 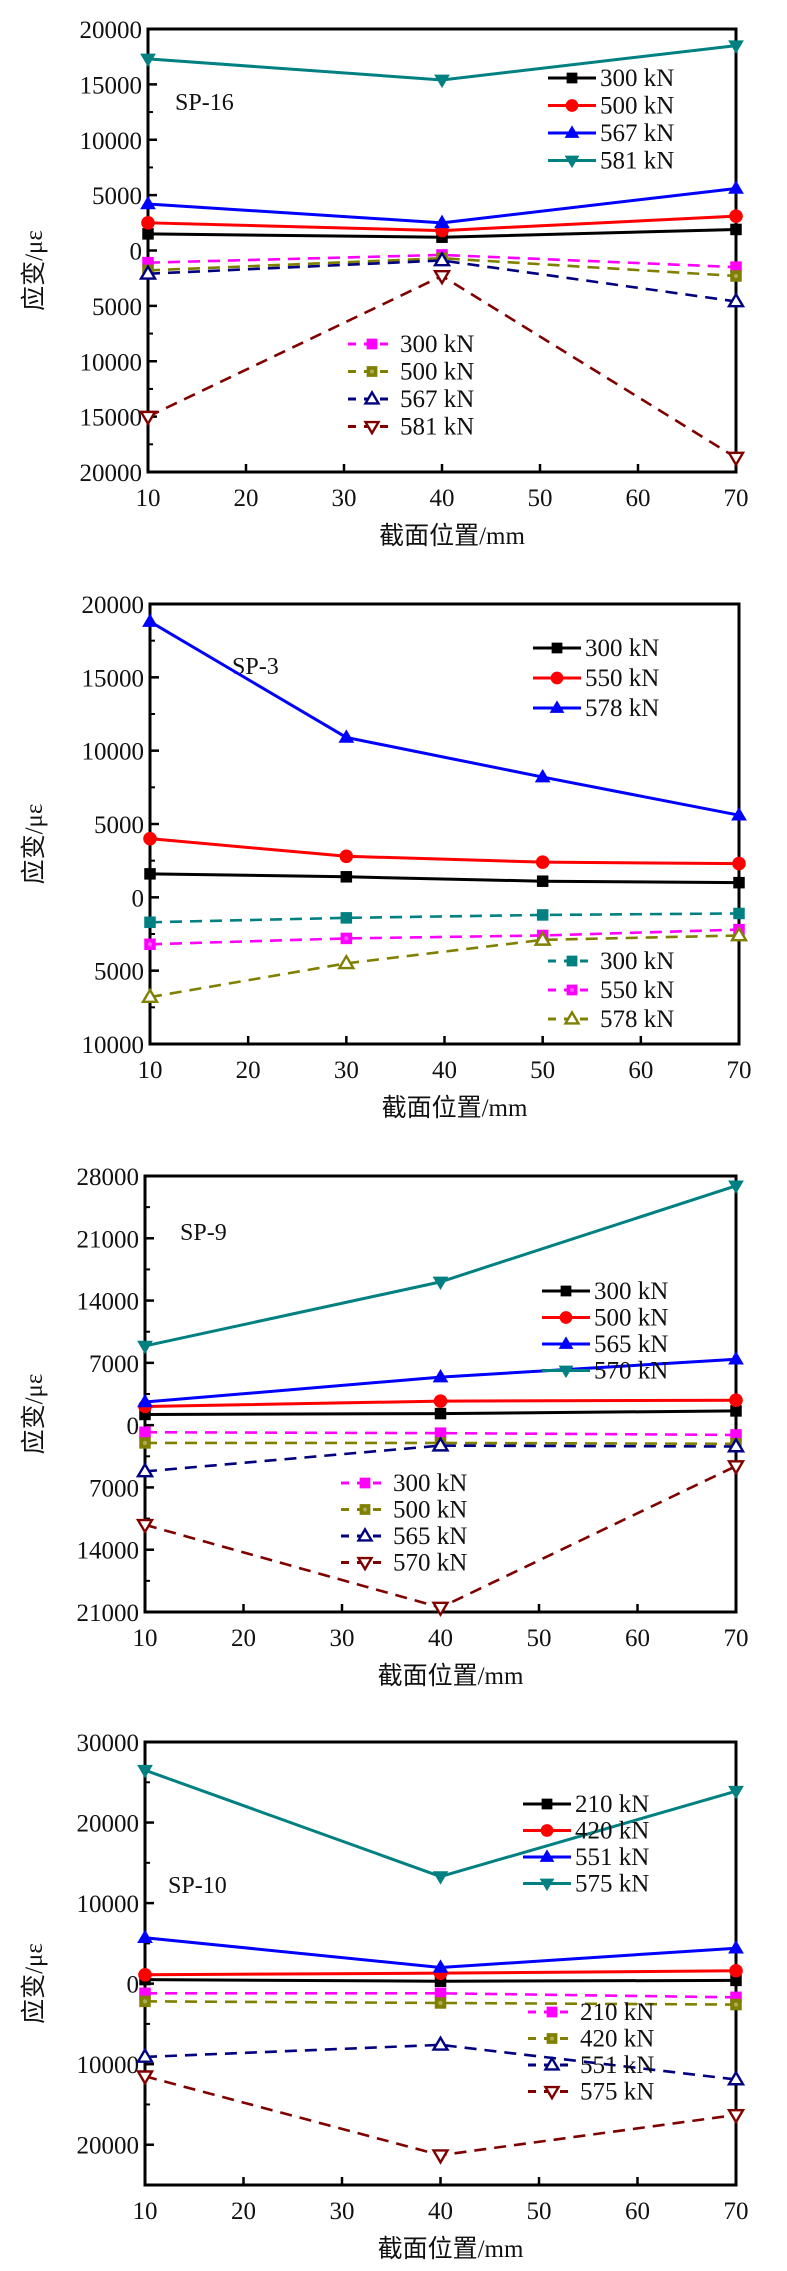 What do you see at coordinates (442, 498) in the screenshot?
I see `x-tick-label: 40` at bounding box center [442, 498].